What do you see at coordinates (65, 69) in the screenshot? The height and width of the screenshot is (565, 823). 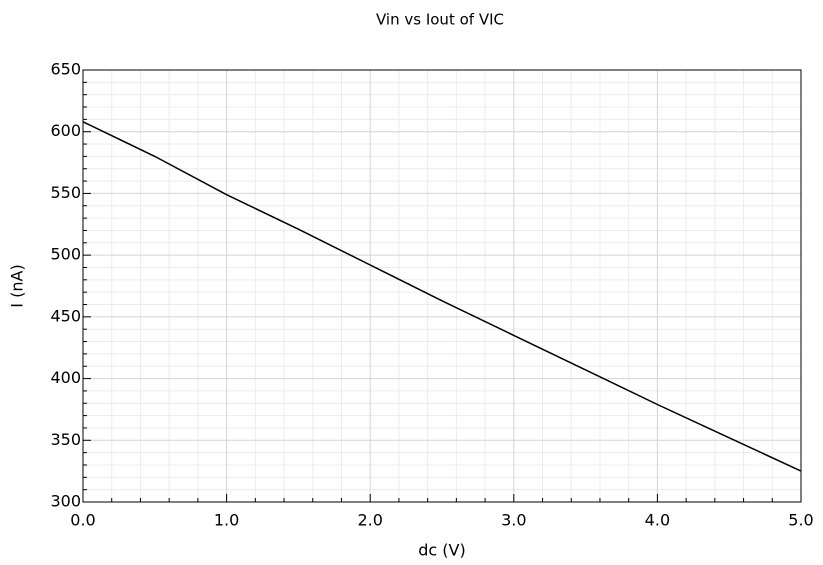 I see `y-tick-label: 650` at bounding box center [65, 69].